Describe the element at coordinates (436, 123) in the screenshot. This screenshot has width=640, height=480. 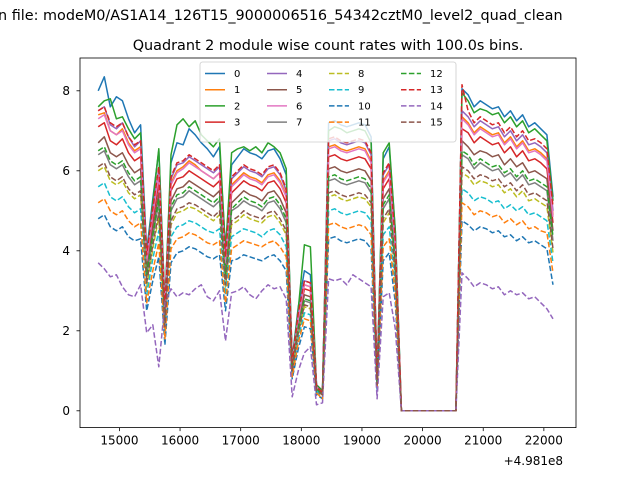
I see `legend-label-15: 15` at that location.